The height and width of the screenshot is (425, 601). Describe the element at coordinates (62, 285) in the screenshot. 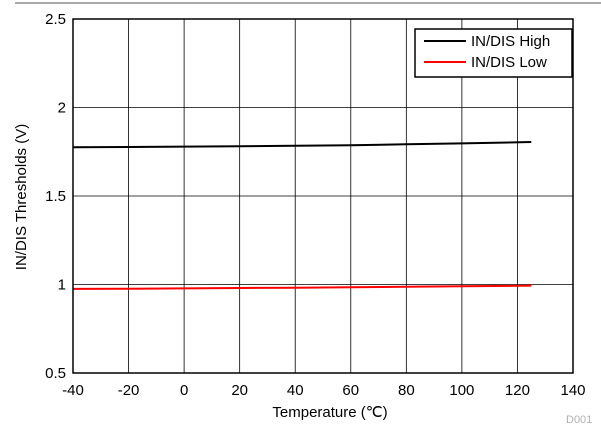

I see `y-tick-label: 1` at that location.